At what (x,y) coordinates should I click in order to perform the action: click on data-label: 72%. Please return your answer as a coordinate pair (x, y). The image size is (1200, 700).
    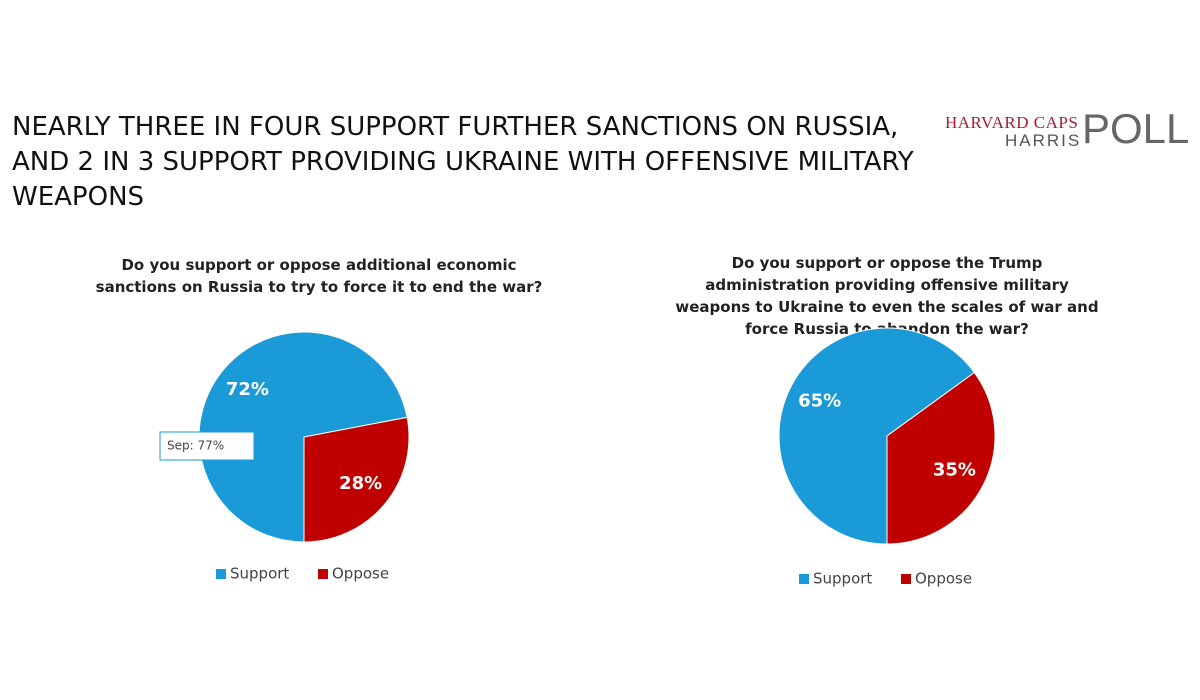
    Looking at the image, I should click on (247, 389).